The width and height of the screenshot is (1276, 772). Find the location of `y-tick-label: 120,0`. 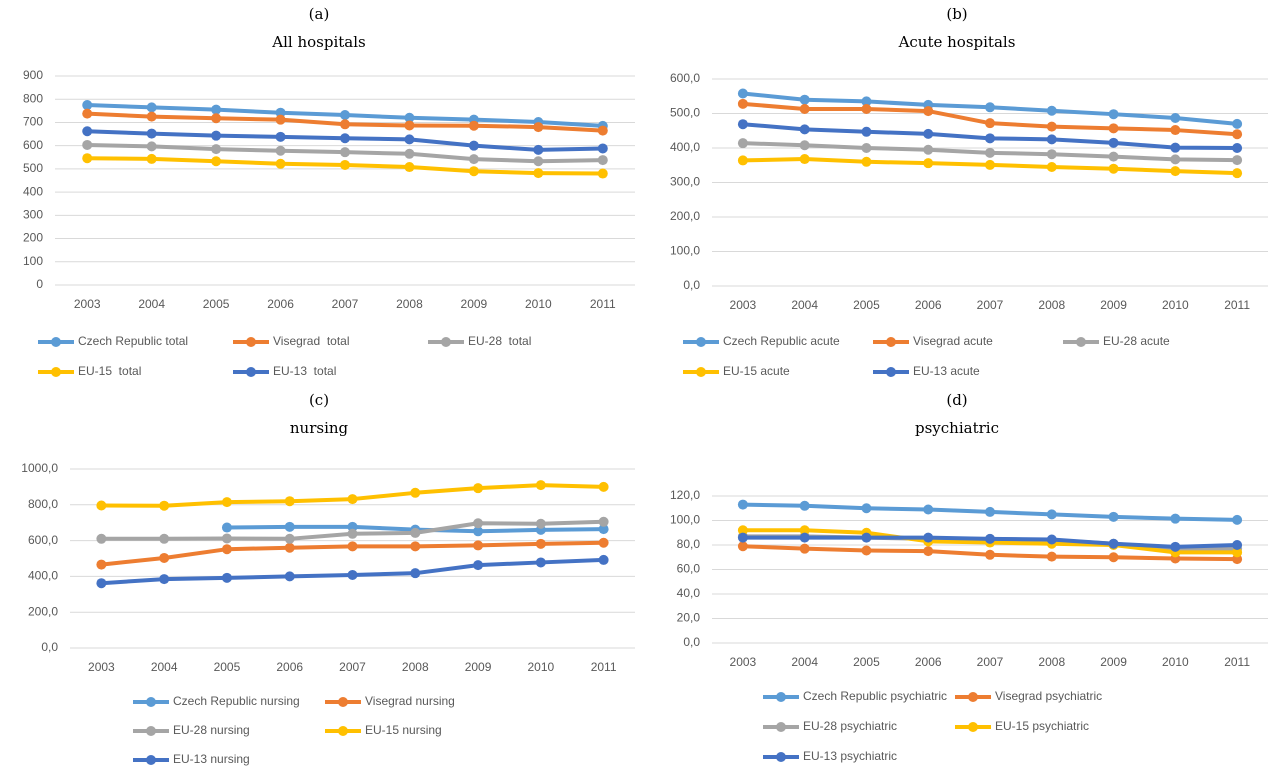

y-tick-label: 120,0 is located at coordinates (685, 495).